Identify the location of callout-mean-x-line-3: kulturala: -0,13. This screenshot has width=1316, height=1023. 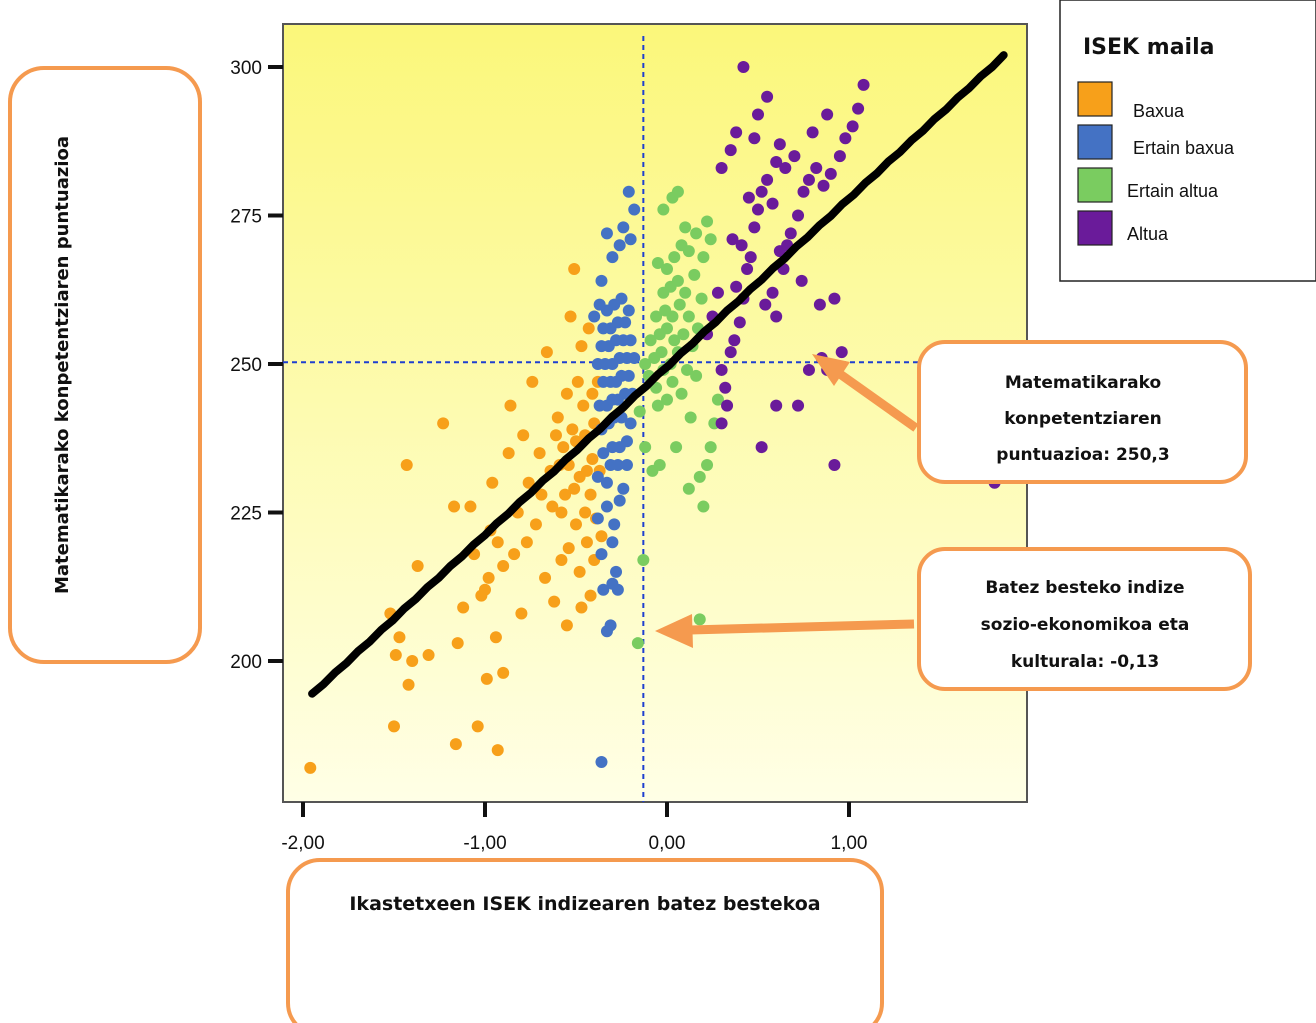
(1085, 662).